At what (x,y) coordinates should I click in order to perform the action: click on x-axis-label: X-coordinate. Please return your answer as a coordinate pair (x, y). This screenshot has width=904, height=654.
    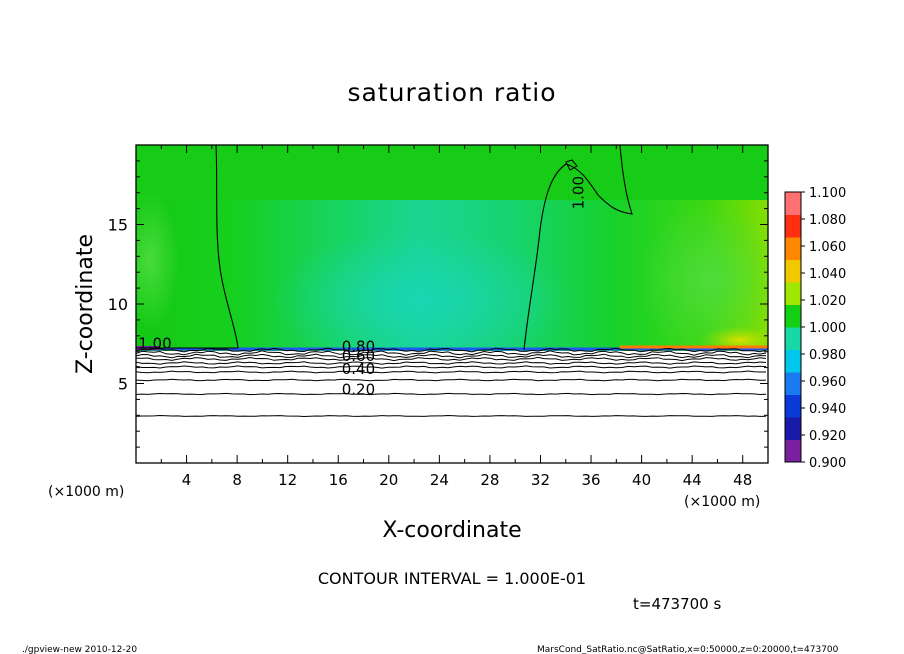
    Looking at the image, I should click on (451, 530).